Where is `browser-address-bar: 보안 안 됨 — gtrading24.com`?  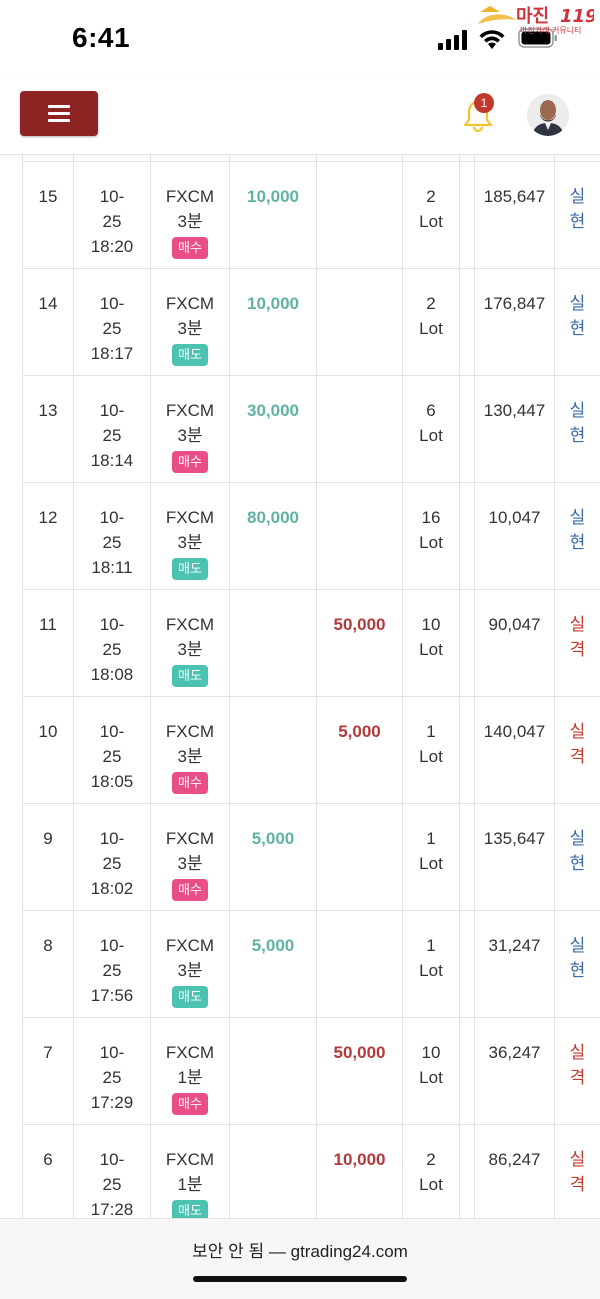 browser-address-bar: 보안 안 됨 — gtrading24.com is located at coordinates (300, 1258).